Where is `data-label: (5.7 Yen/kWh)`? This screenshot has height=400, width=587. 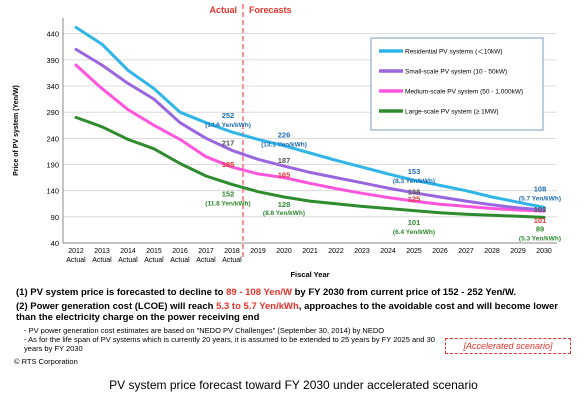 data-label: (5.7 Yen/kWh) is located at coordinates (540, 198).